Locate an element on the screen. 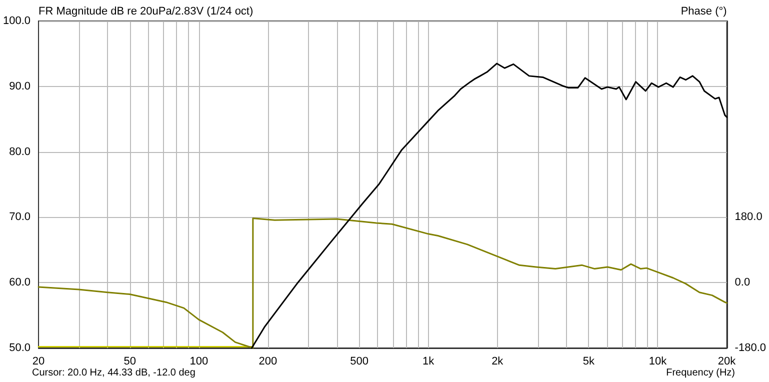  x-tick-label: 20k is located at coordinates (727, 362).